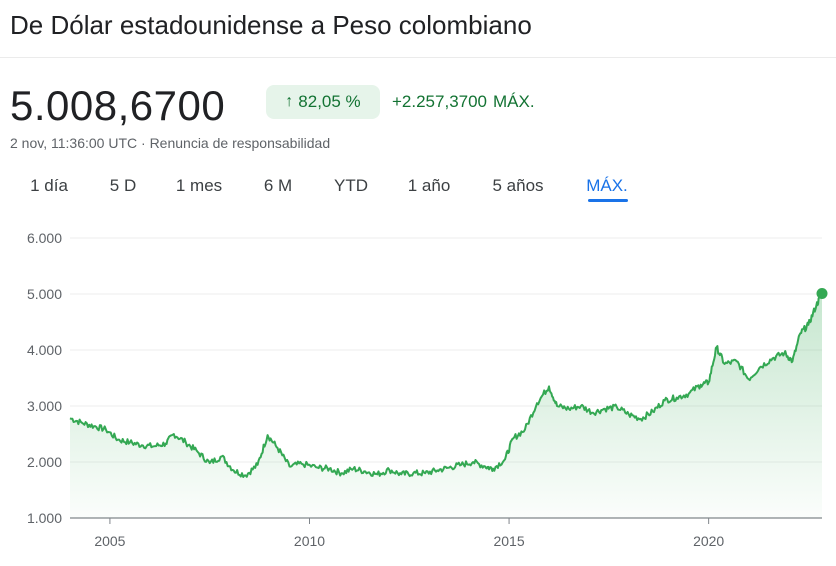 Image resolution: width=836 pixels, height=566 pixels. What do you see at coordinates (240, 143) in the screenshot?
I see `disclaimer-link: Renuncia de responsabilidad` at bounding box center [240, 143].